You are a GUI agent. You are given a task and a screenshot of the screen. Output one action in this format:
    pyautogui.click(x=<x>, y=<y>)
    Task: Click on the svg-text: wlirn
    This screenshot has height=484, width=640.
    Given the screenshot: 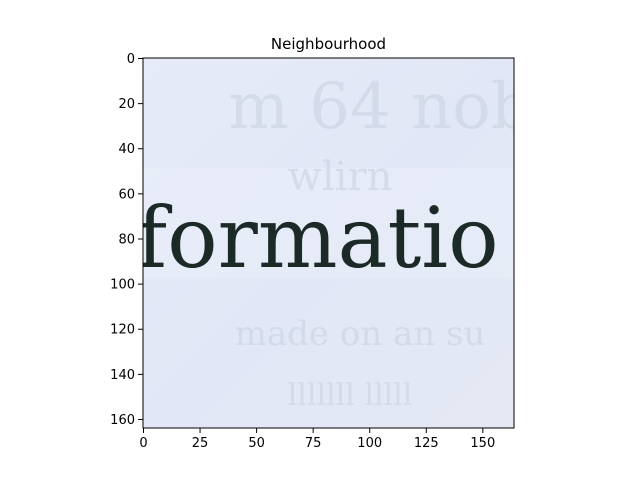 What is the action you would take?
    pyautogui.click(x=340, y=177)
    